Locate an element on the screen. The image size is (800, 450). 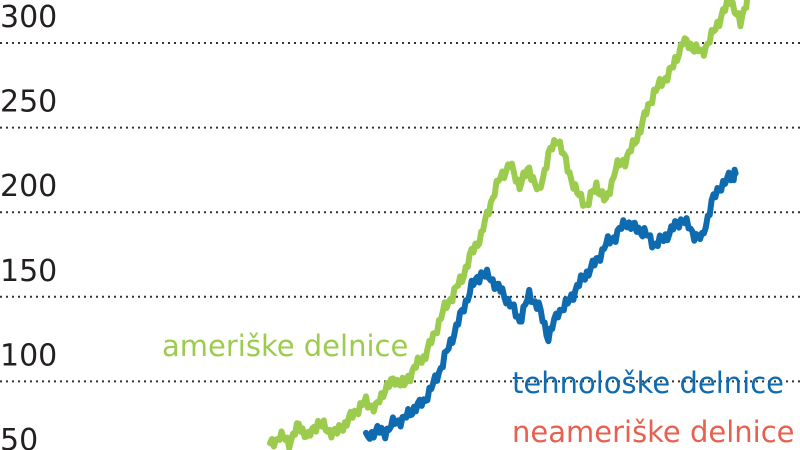
series-label-neameriske: neameriške delnice is located at coordinates (653, 432).